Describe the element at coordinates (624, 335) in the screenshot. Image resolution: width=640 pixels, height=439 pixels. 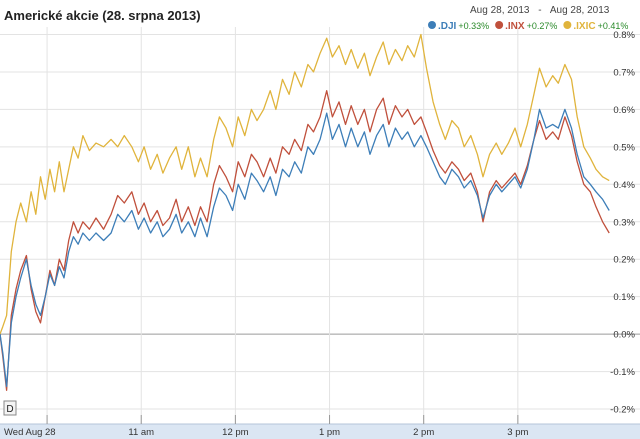
I see `y-tick-label: 0.0%` at that location.